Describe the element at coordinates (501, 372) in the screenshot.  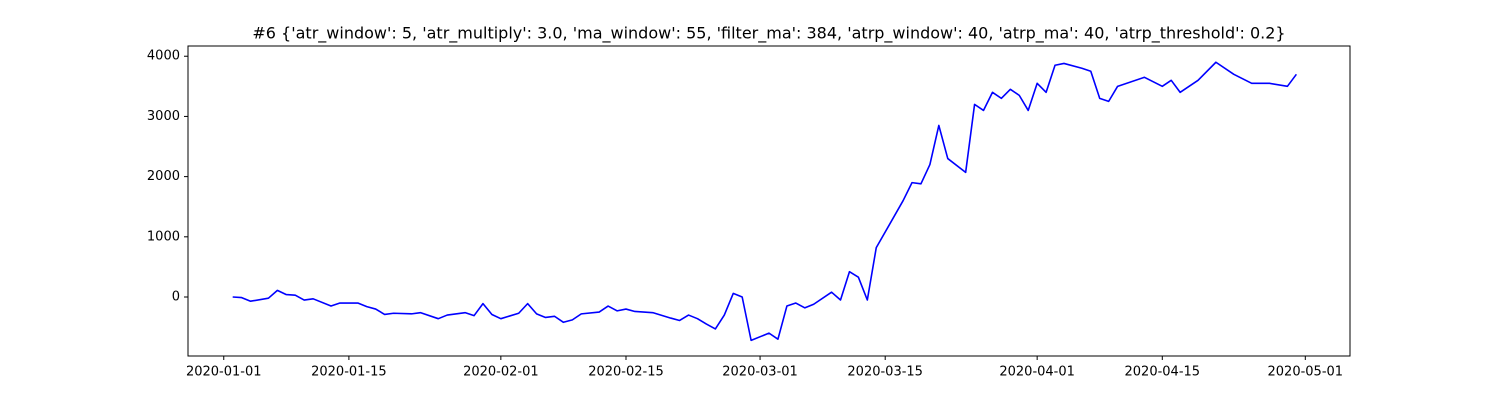
I see `x-tick-label: 2020-02-01` at that location.